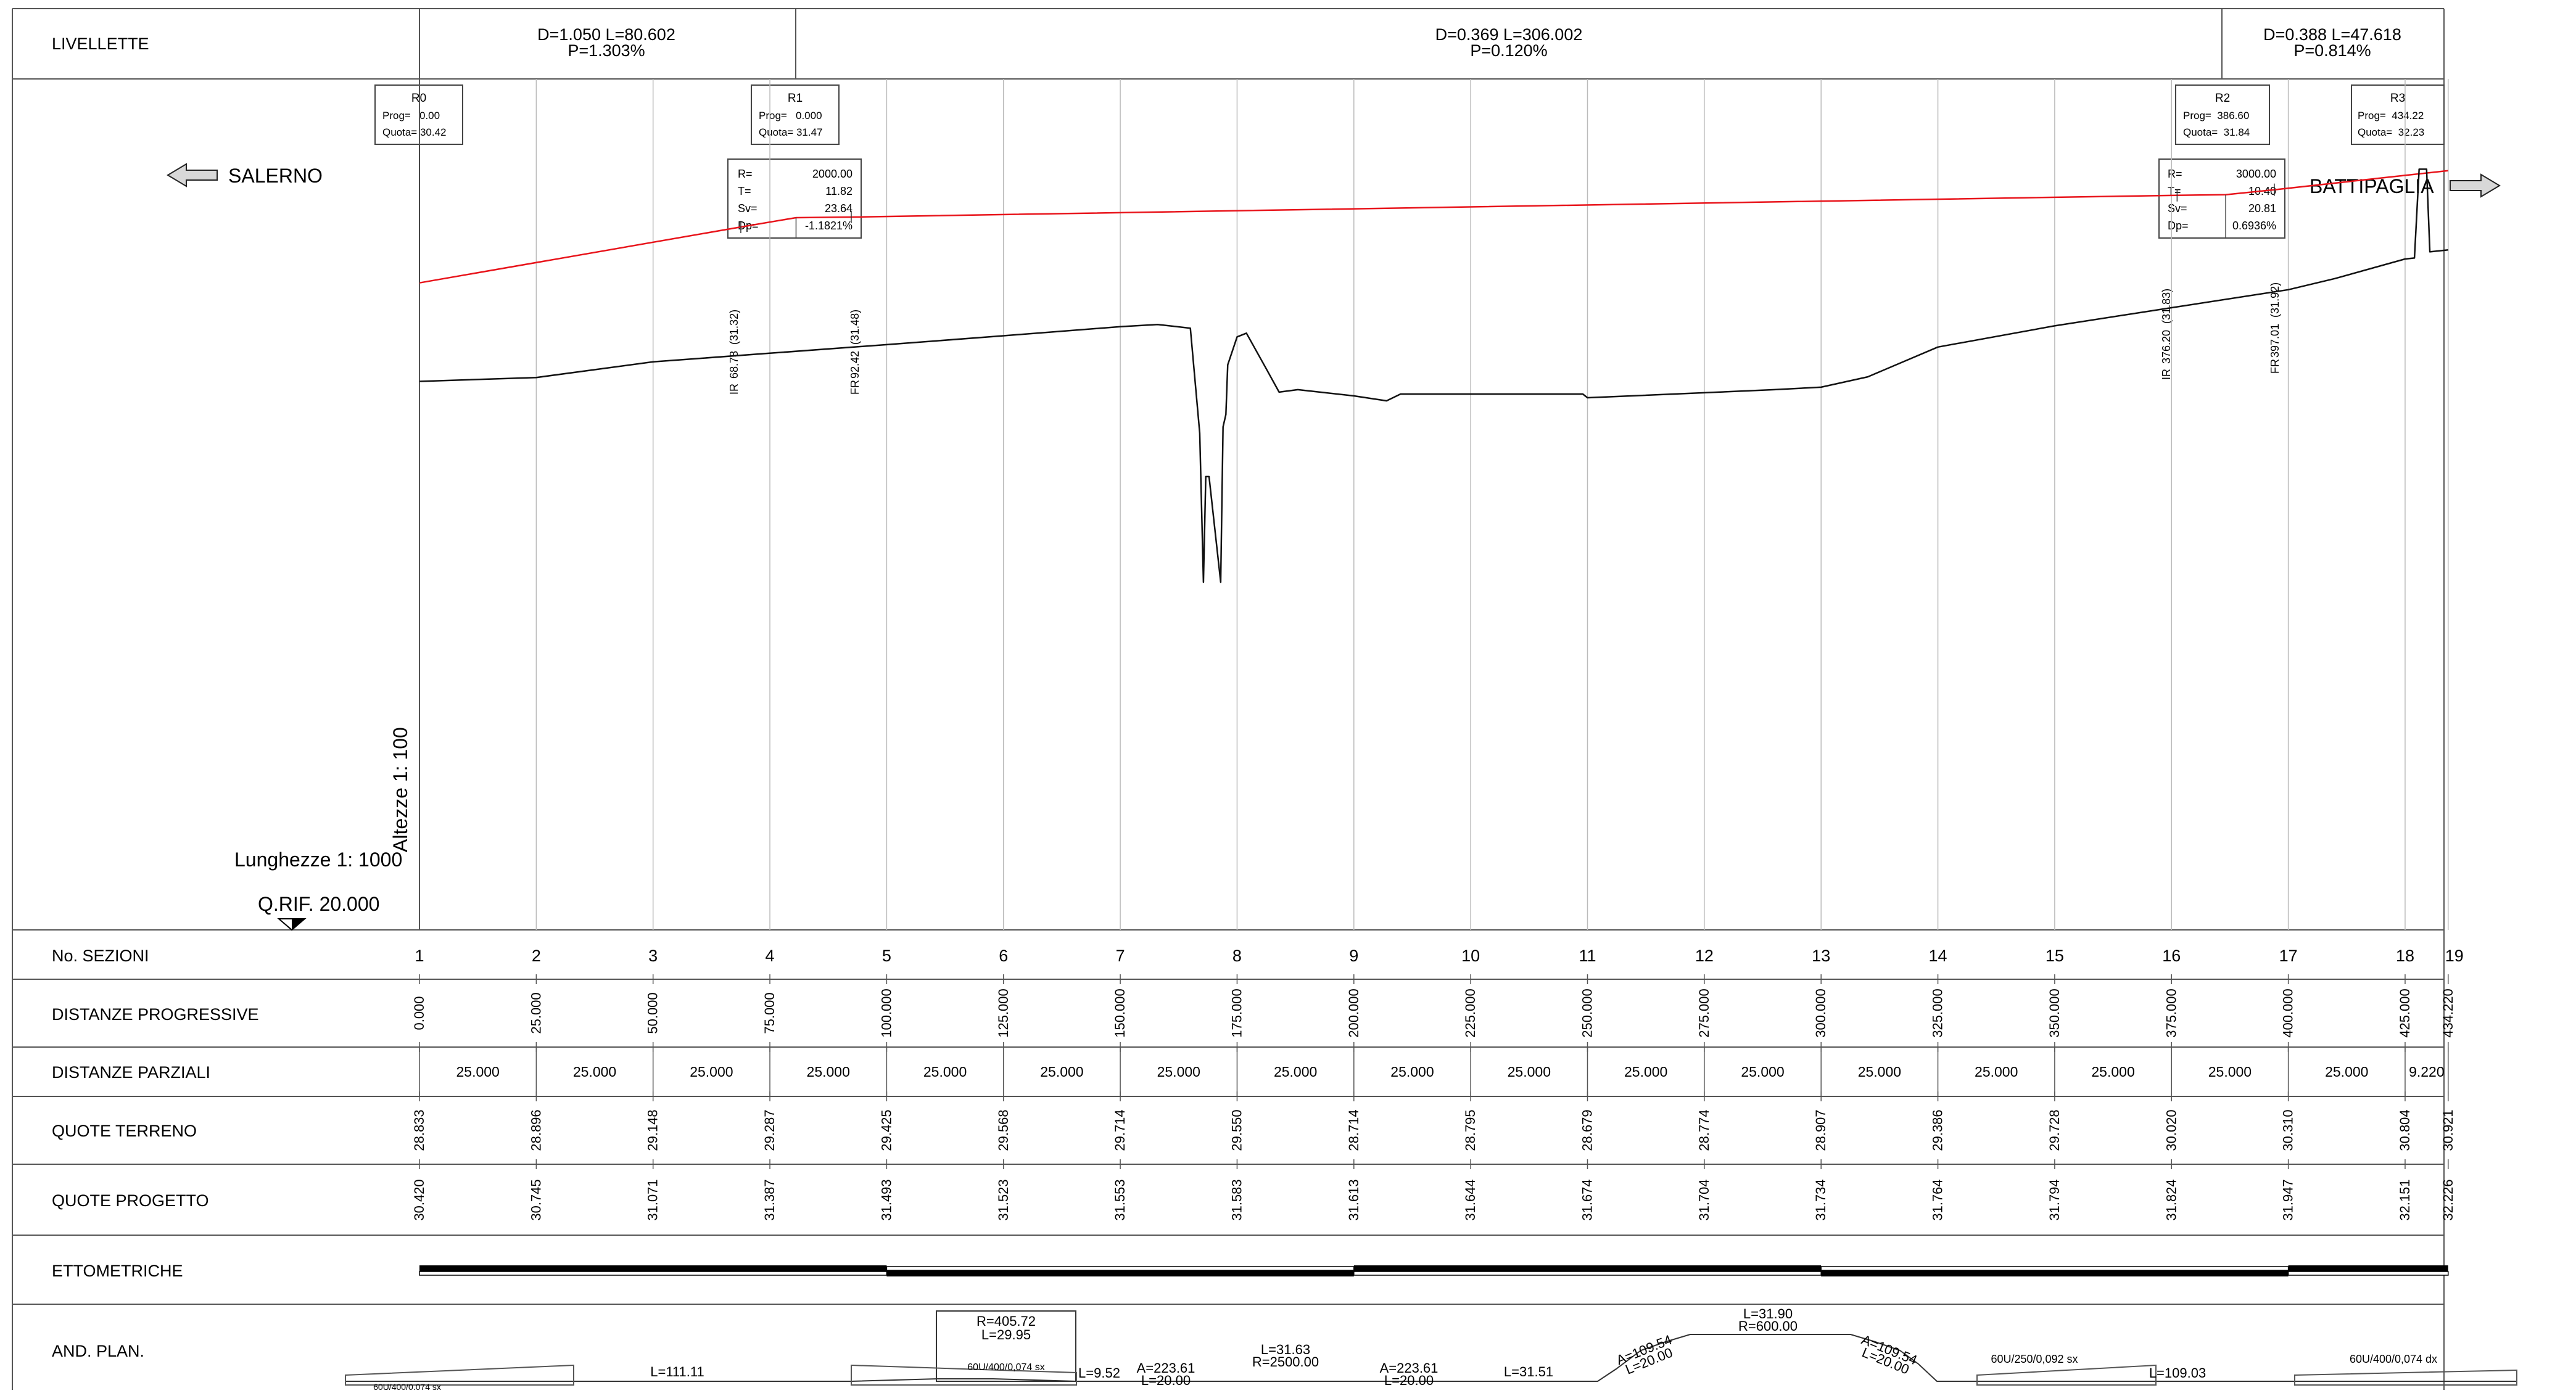 Image resolution: width=2576 pixels, height=1393 pixels. I want to click on progressive-value-10: 225.000, so click(1470, 1013).